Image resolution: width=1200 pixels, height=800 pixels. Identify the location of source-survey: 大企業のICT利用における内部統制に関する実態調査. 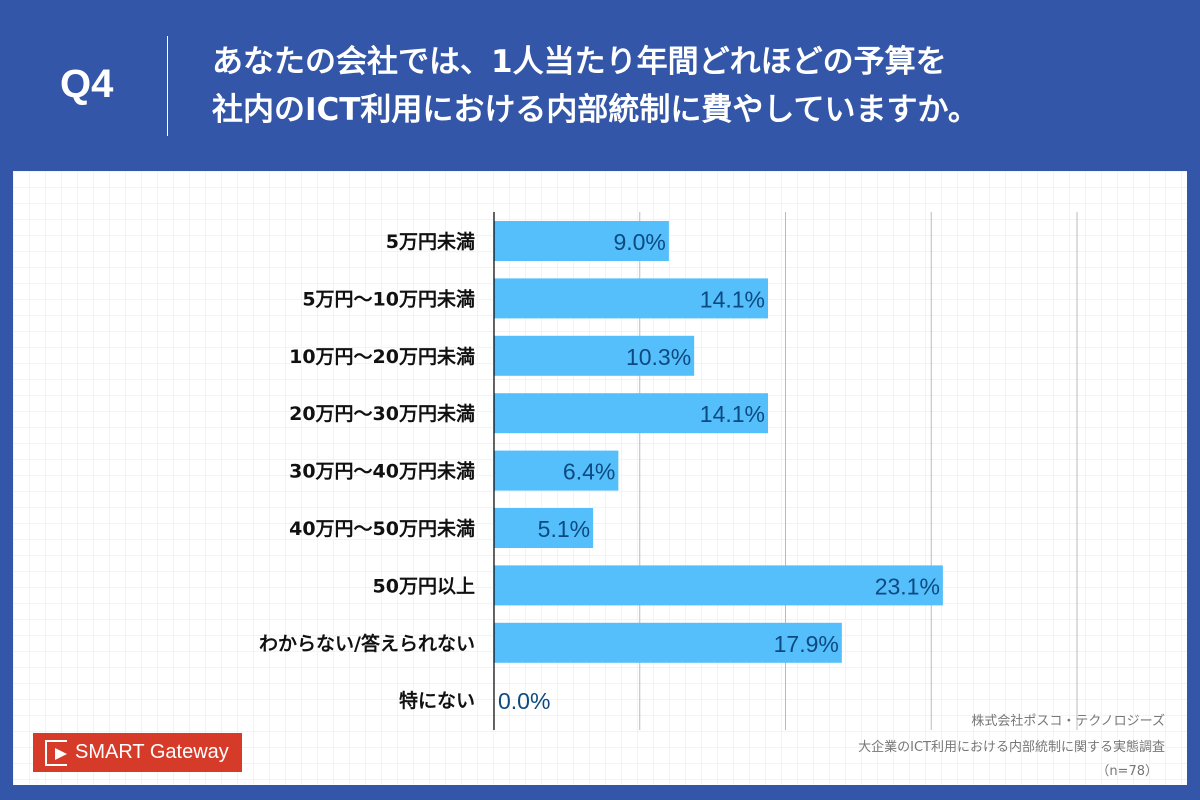
(1011, 747).